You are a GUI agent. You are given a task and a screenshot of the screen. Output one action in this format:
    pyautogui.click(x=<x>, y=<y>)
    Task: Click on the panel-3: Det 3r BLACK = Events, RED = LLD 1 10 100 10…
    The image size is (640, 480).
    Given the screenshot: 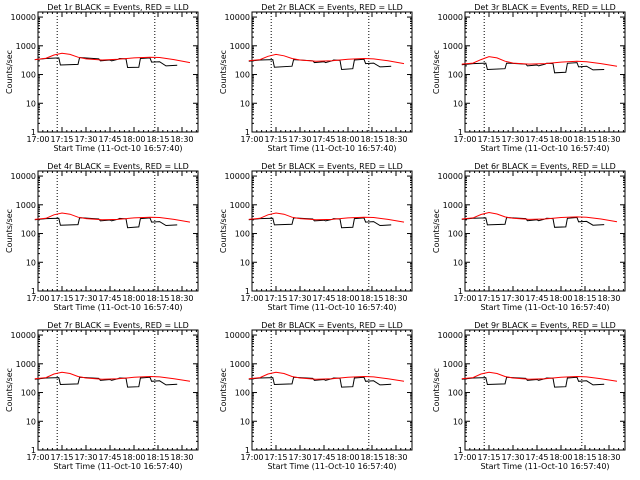 What is the action you would take?
    pyautogui.click(x=529, y=78)
    